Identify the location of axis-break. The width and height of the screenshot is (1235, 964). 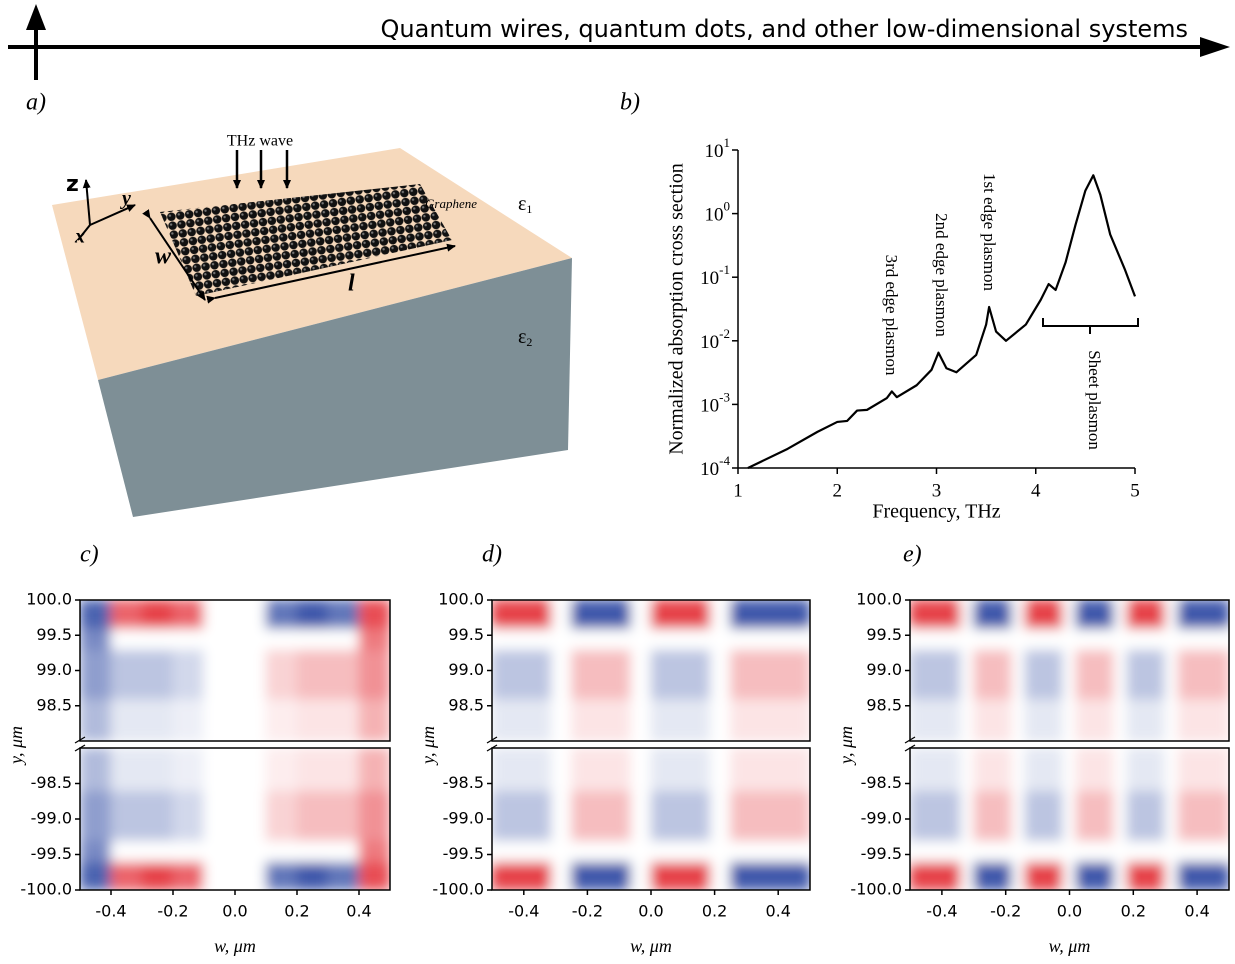
(492, 744).